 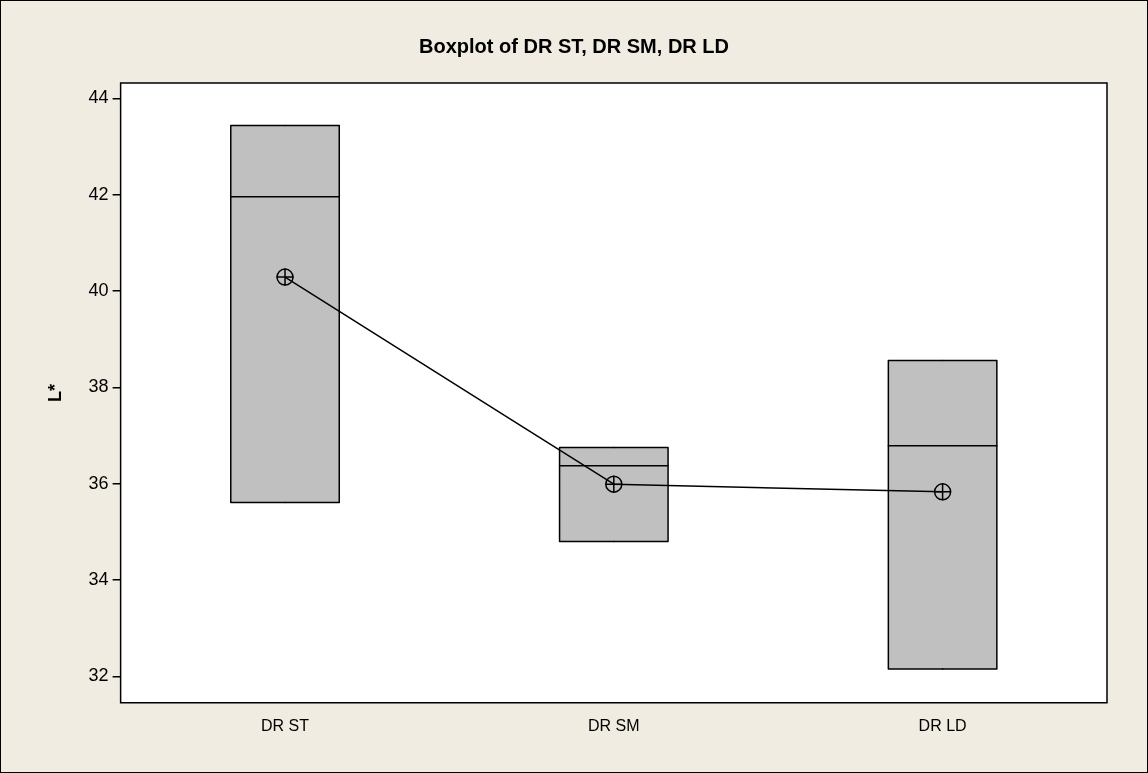 What do you see at coordinates (54, 392) in the screenshot?
I see `y-axis-title: L*` at bounding box center [54, 392].